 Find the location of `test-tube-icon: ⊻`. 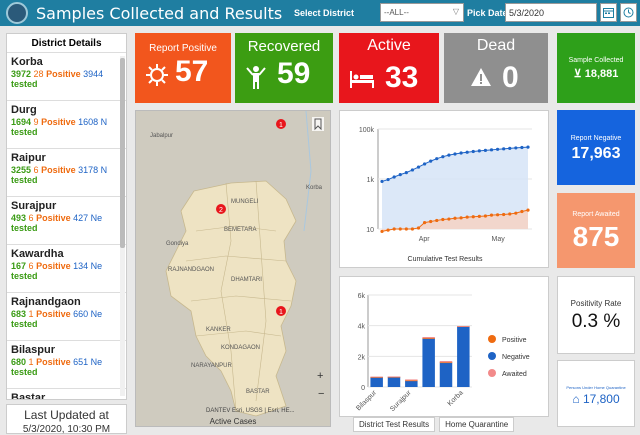

test-tube-icon: ⊻ is located at coordinates (579, 74).